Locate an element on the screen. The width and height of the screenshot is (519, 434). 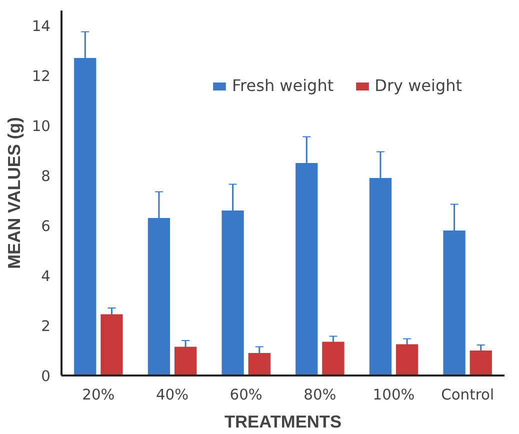
y-tick-label: 10 is located at coordinates (41, 126).